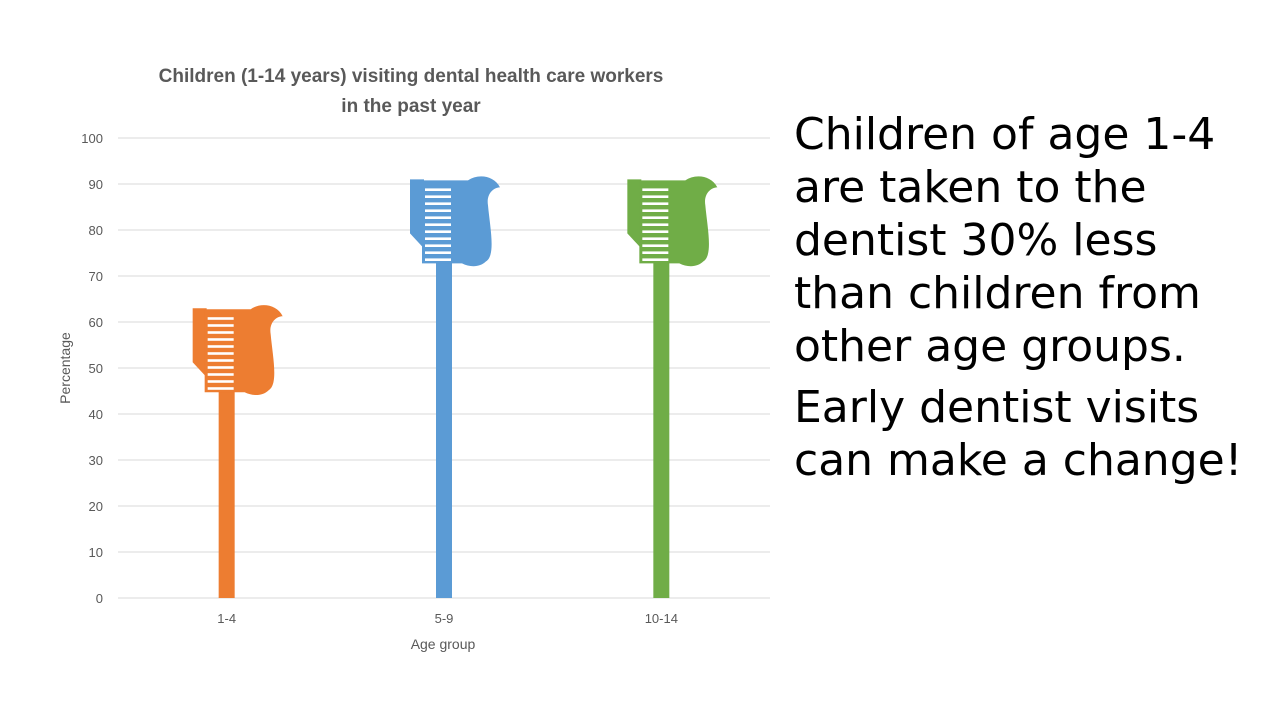 The width and height of the screenshot is (1280, 720). Describe the element at coordinates (96, 322) in the screenshot. I see `y-tick-label: 60` at that location.